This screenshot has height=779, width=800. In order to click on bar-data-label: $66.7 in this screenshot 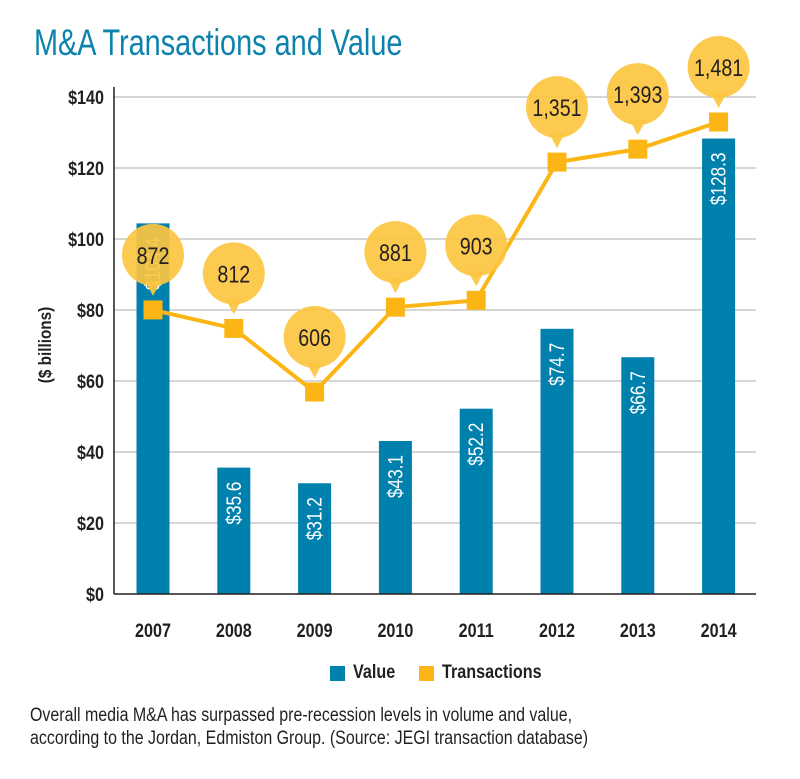, I will do `click(638, 392)`.